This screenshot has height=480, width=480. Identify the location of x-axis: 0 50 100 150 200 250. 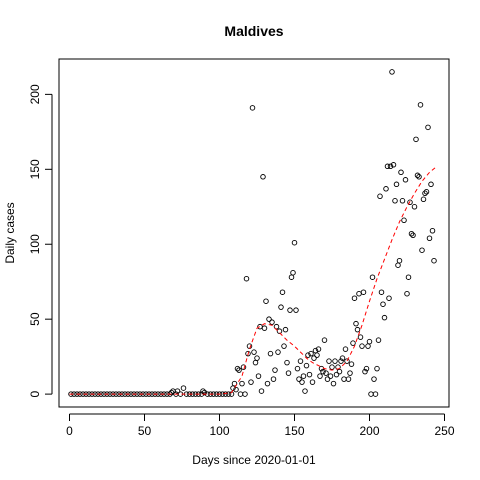
(260, 425).